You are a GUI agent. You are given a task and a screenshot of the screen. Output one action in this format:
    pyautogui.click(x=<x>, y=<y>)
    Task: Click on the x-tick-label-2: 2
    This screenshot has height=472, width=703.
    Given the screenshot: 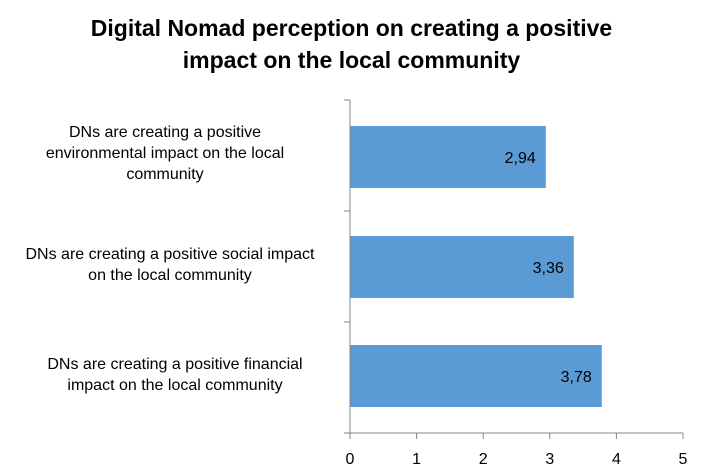 What is the action you would take?
    pyautogui.click(x=483, y=459)
    